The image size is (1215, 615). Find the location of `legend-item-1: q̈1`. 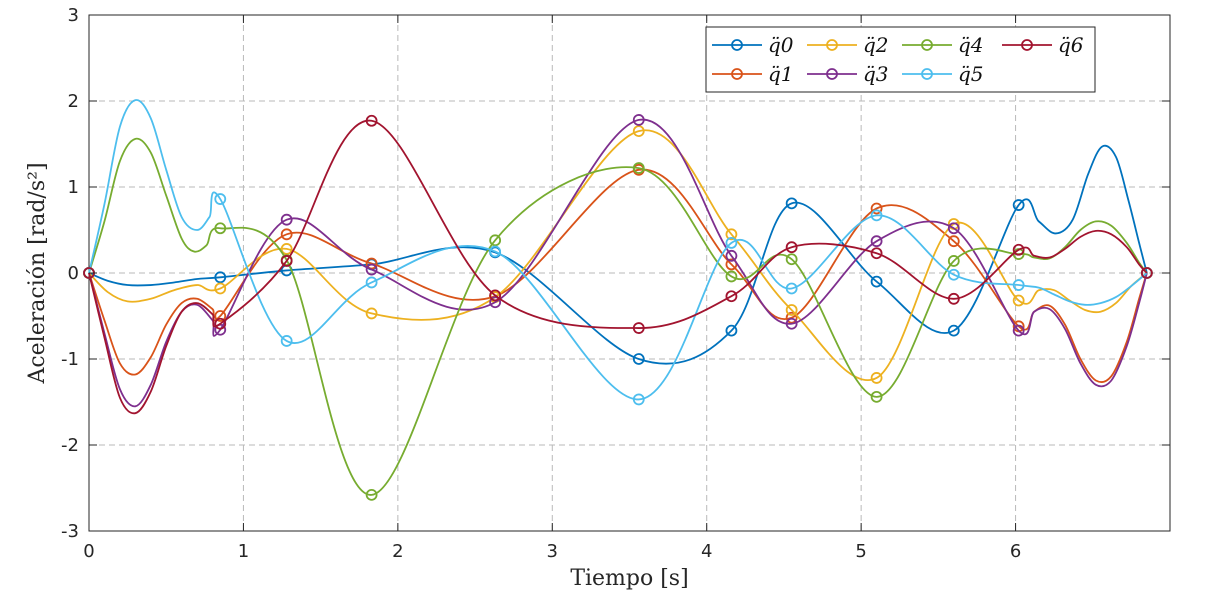

legend-item-1: q̈1 is located at coordinates (753, 74).